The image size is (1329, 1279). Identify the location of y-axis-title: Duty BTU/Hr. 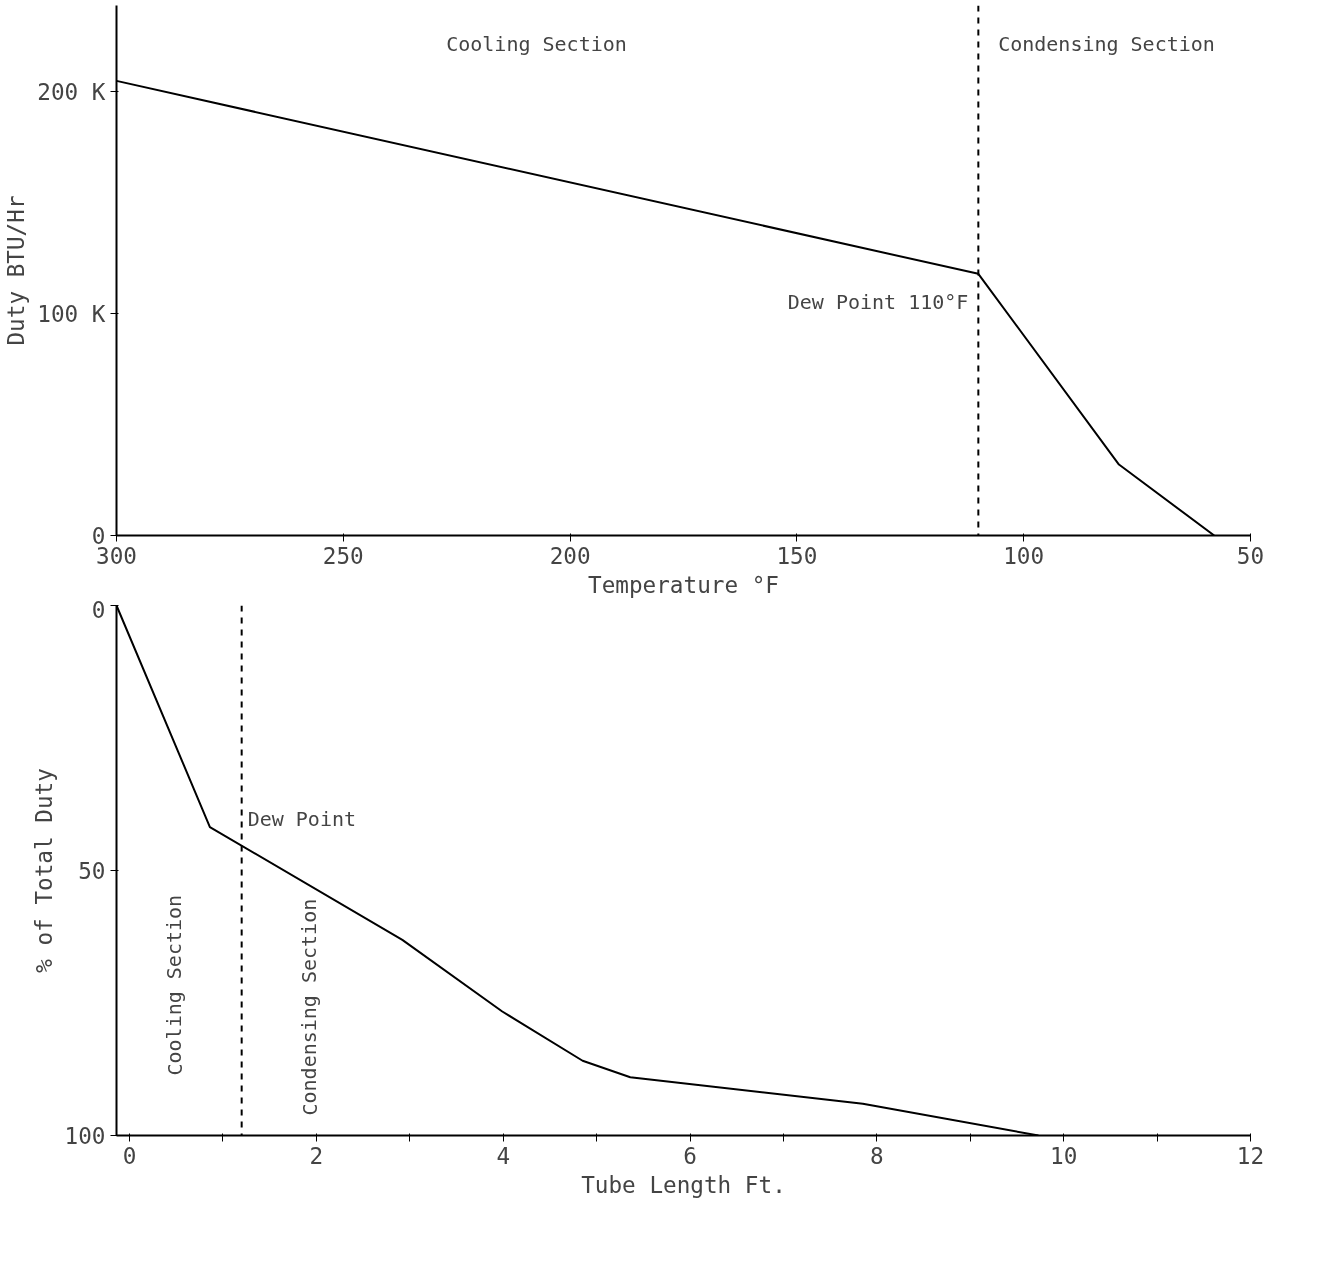
(16, 270).